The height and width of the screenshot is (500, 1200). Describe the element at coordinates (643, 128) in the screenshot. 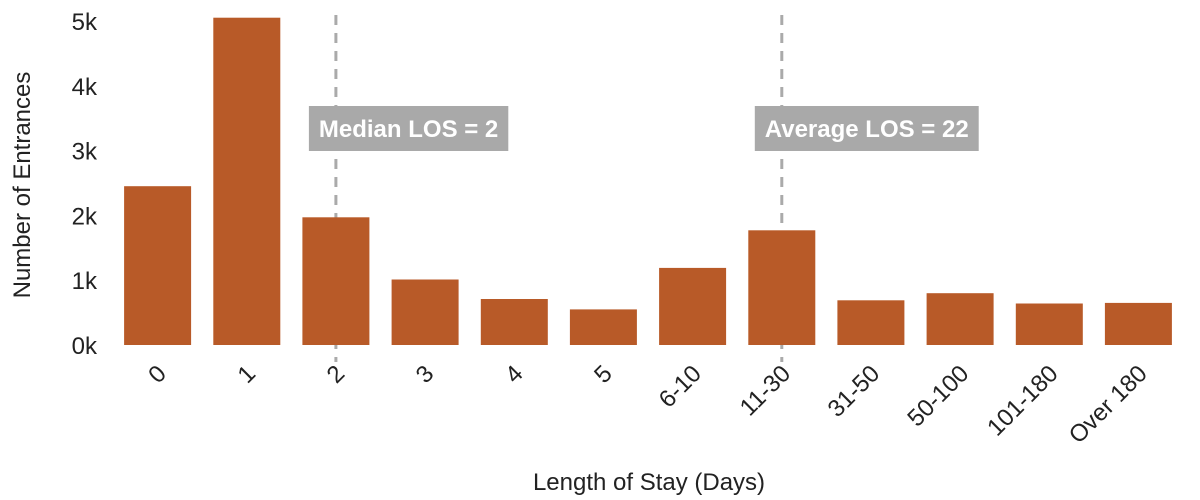

I see `annotations: Median LOS = 2 Average LOS = 22` at that location.